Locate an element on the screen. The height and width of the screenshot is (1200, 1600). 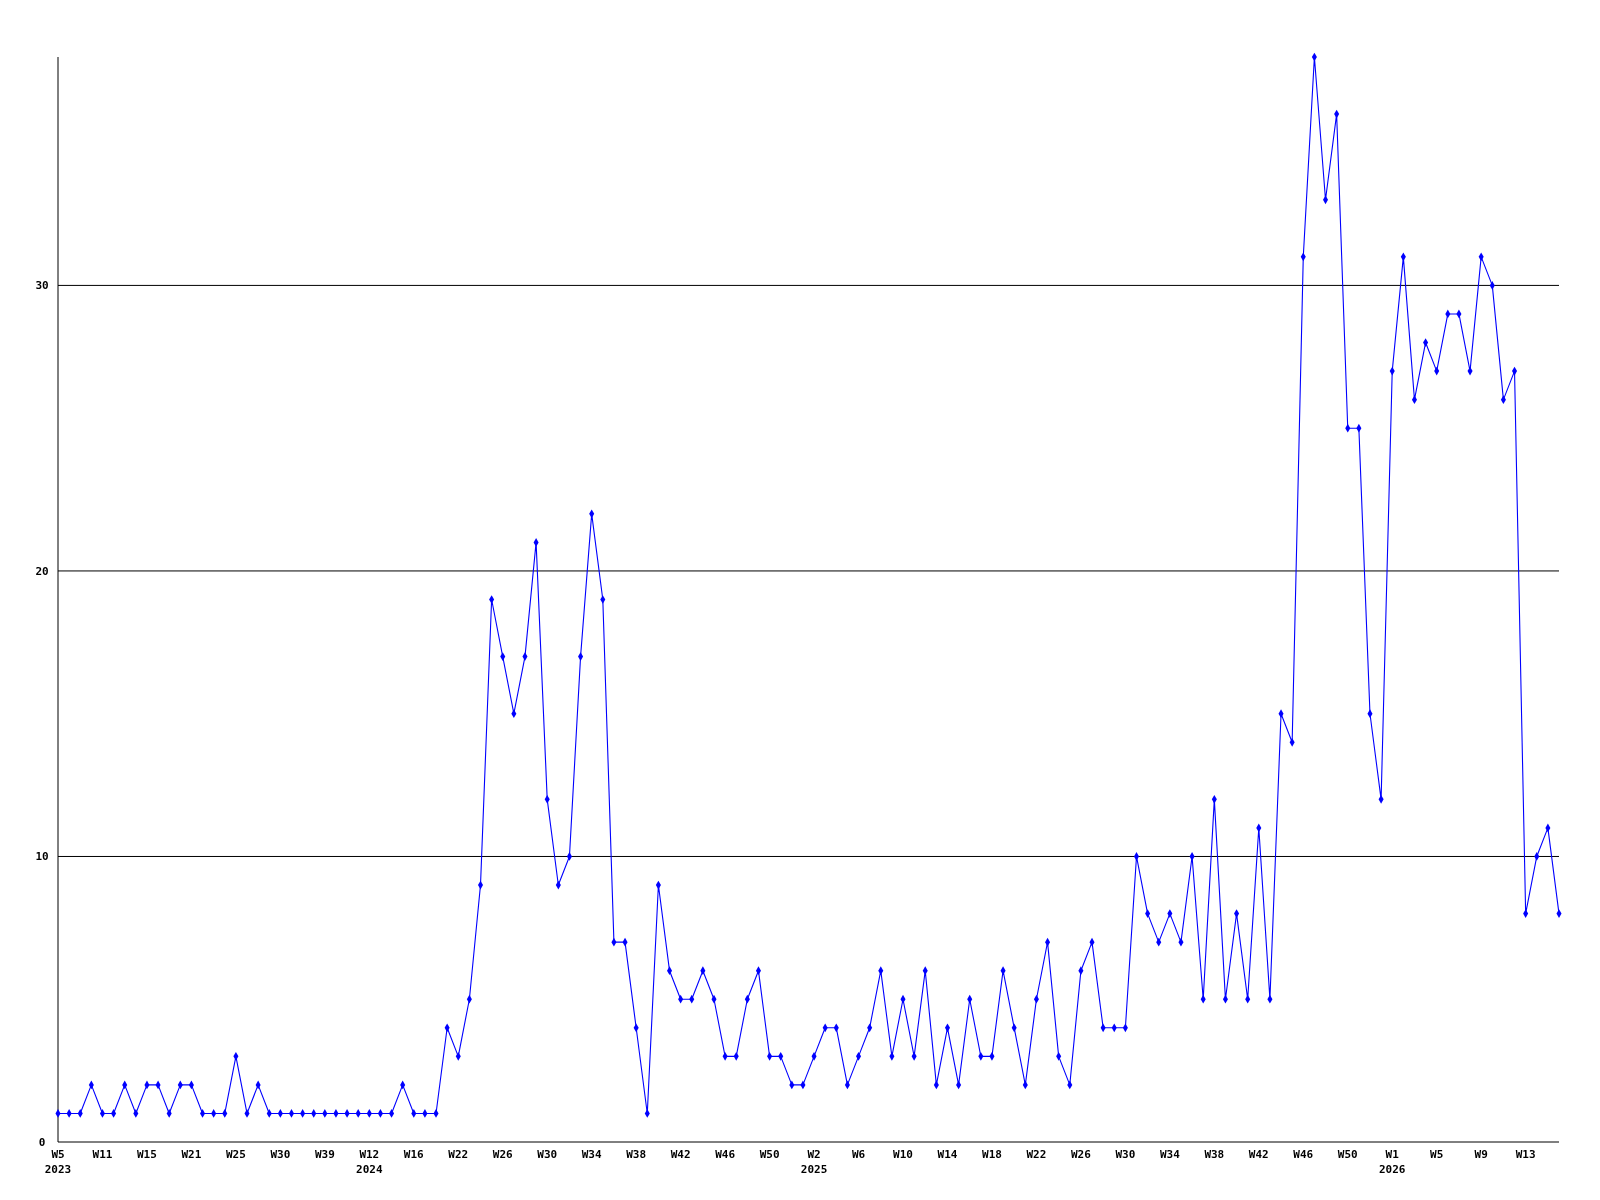
x-tick-label: W12 2024 is located at coordinates (369, 1162).